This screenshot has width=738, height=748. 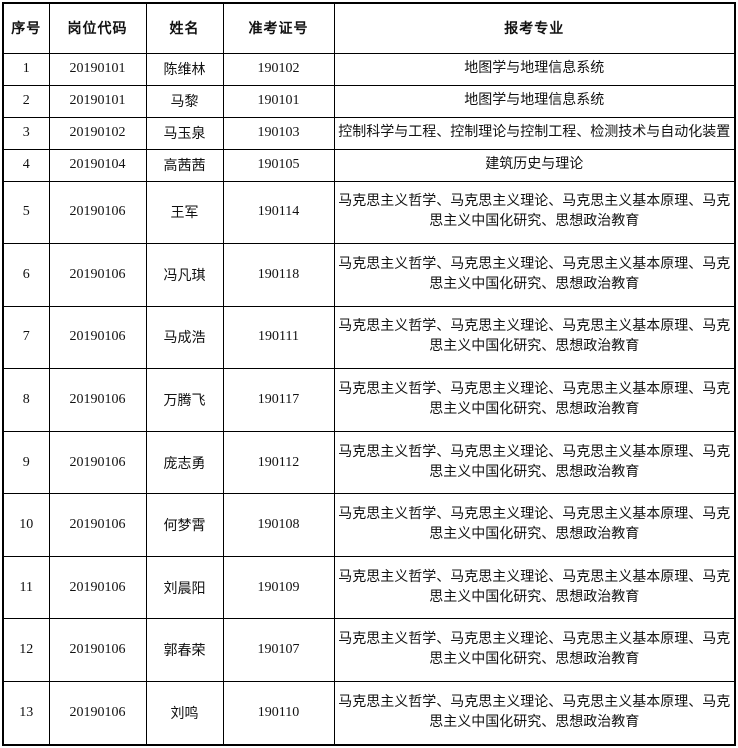 I want to click on cell-name: 庞志勇, so click(x=184, y=462).